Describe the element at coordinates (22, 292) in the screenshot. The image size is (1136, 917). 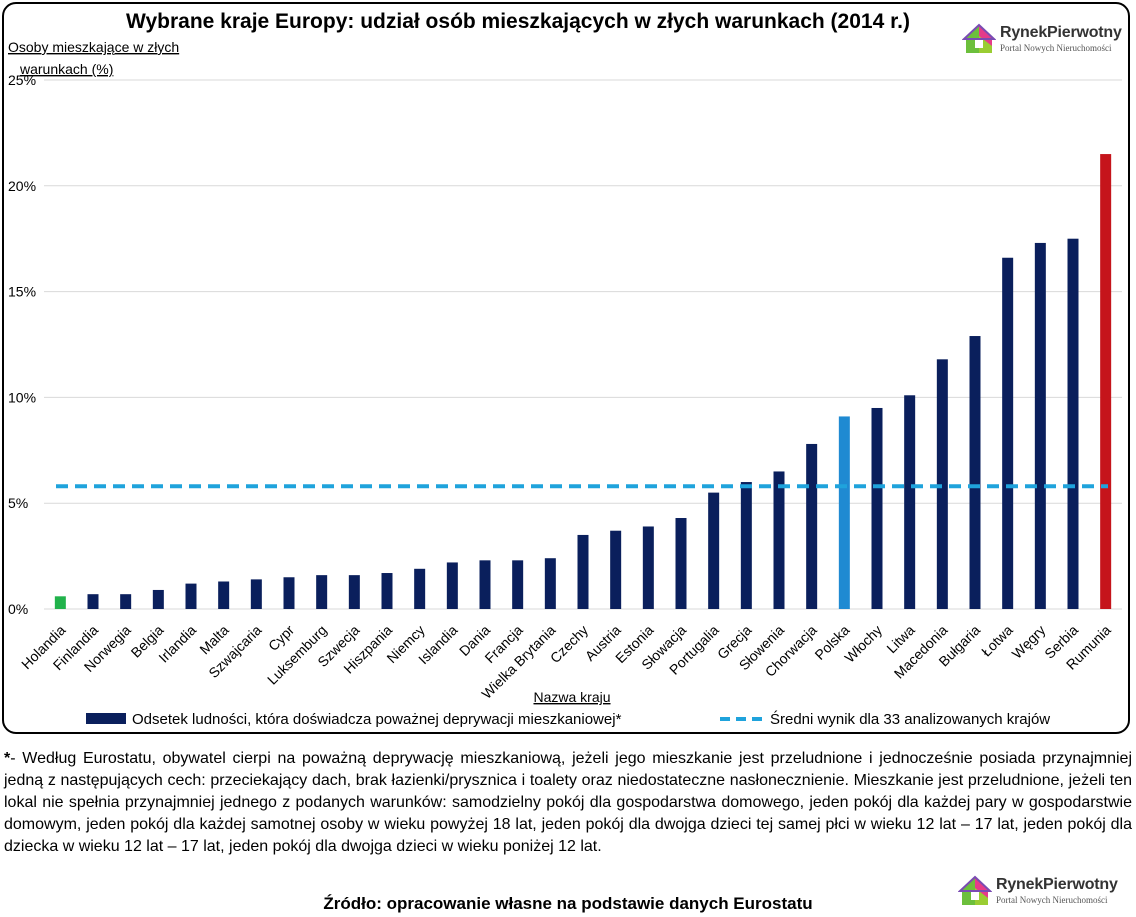
I see `y-tick-label: 15%` at that location.